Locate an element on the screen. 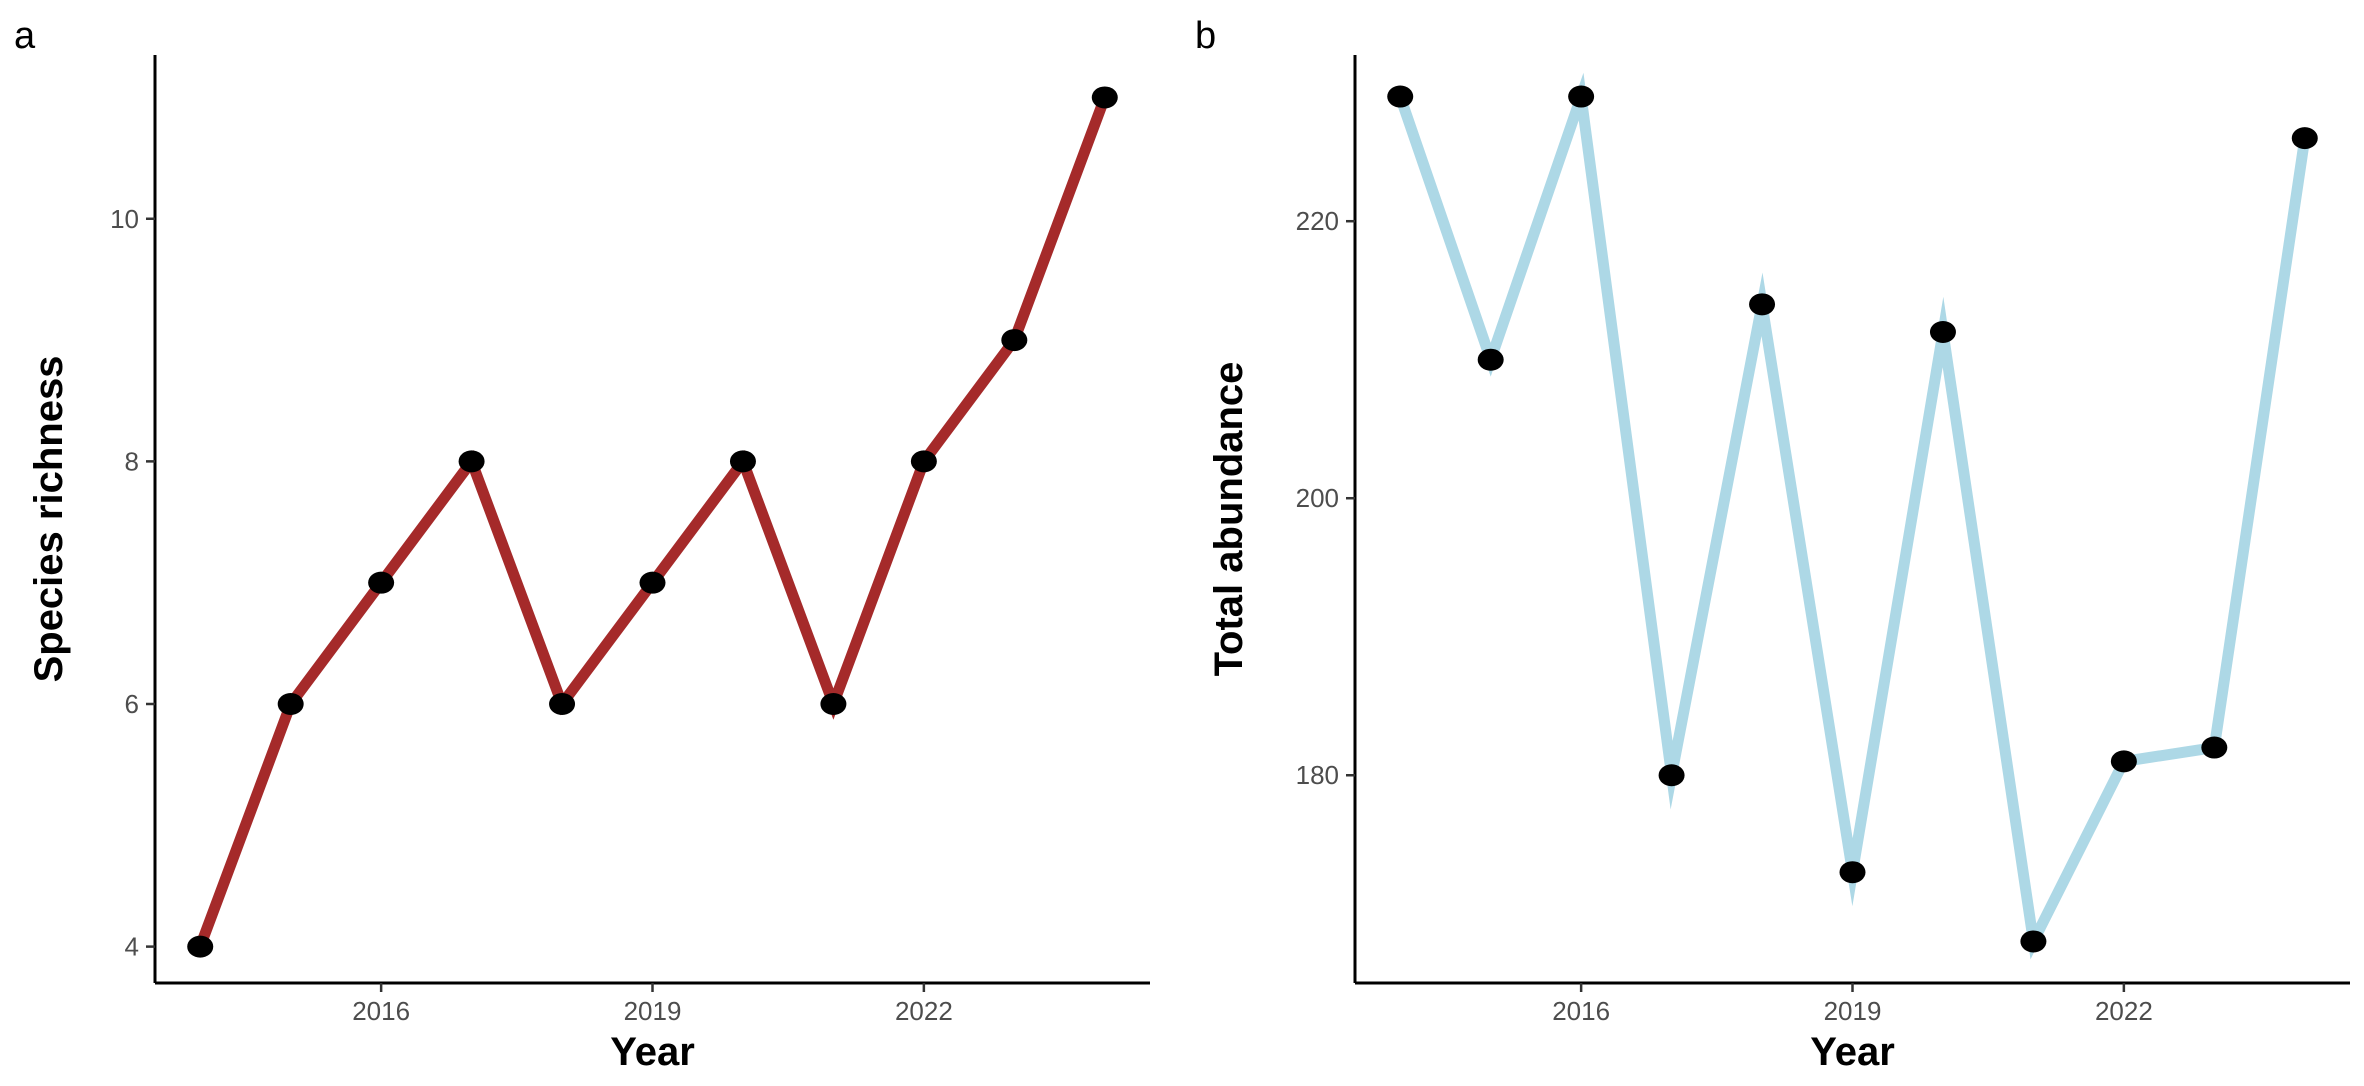 The width and height of the screenshot is (2364, 1086). x-axis-title-a: Year is located at coordinates (652, 1052).